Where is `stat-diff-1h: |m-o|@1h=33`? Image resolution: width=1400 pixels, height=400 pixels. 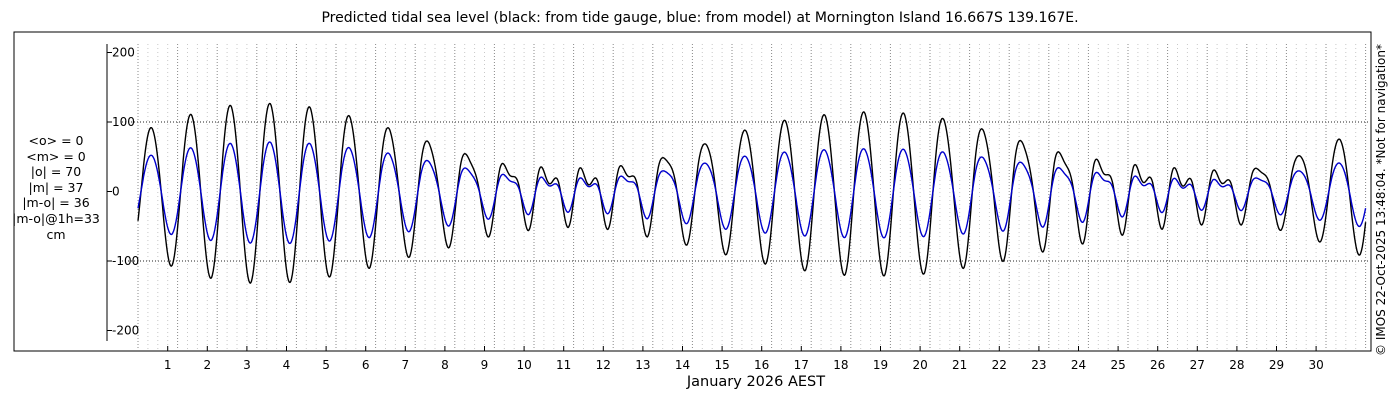 stat-diff-1h: |m-o|@1h=33 is located at coordinates (56, 218).